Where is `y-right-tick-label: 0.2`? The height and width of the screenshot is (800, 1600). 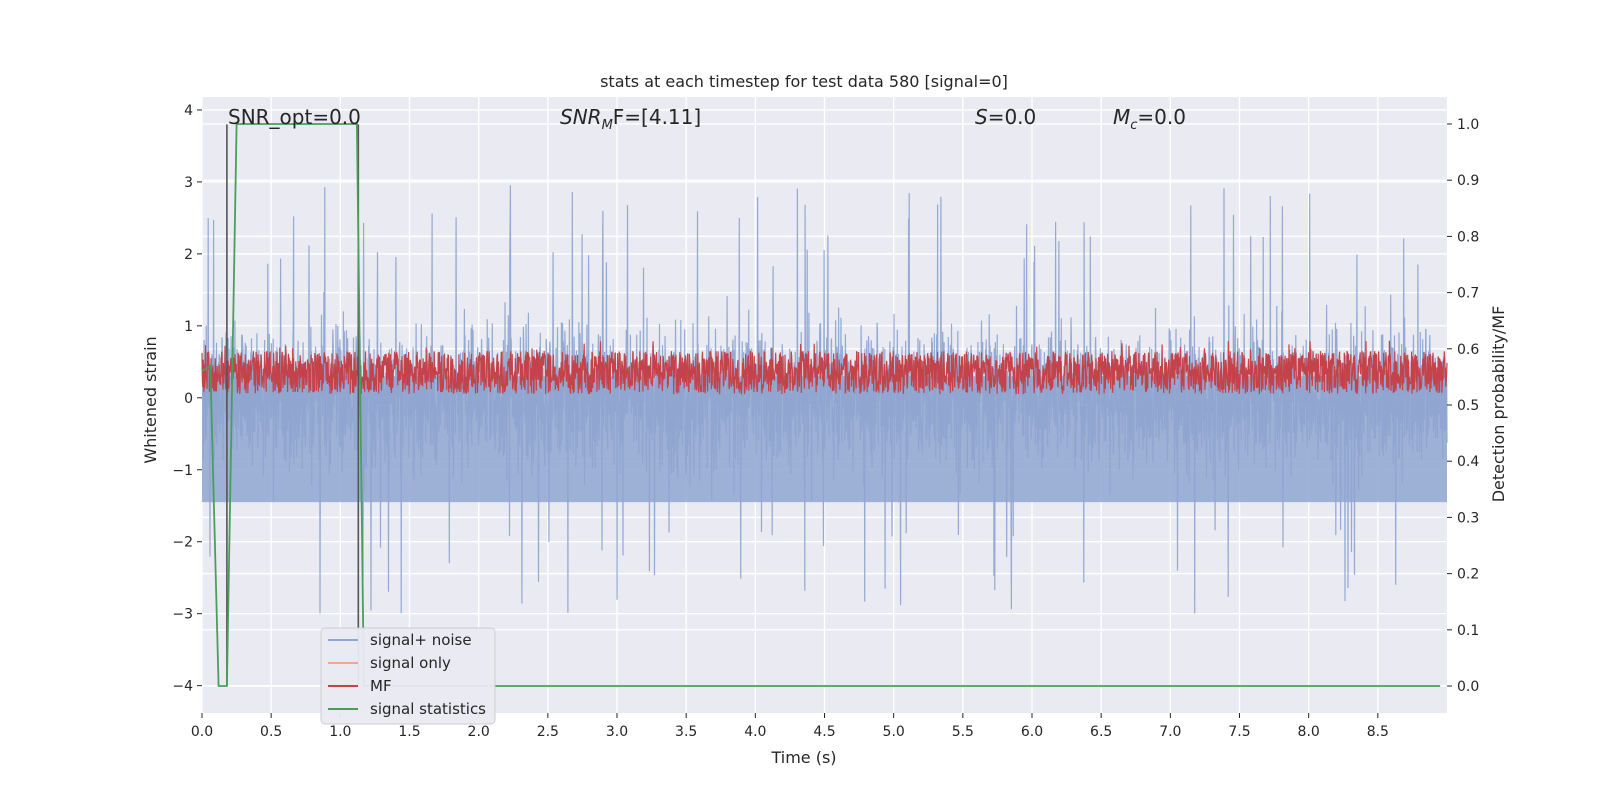 y-right-tick-label: 0.2 is located at coordinates (1468, 575).